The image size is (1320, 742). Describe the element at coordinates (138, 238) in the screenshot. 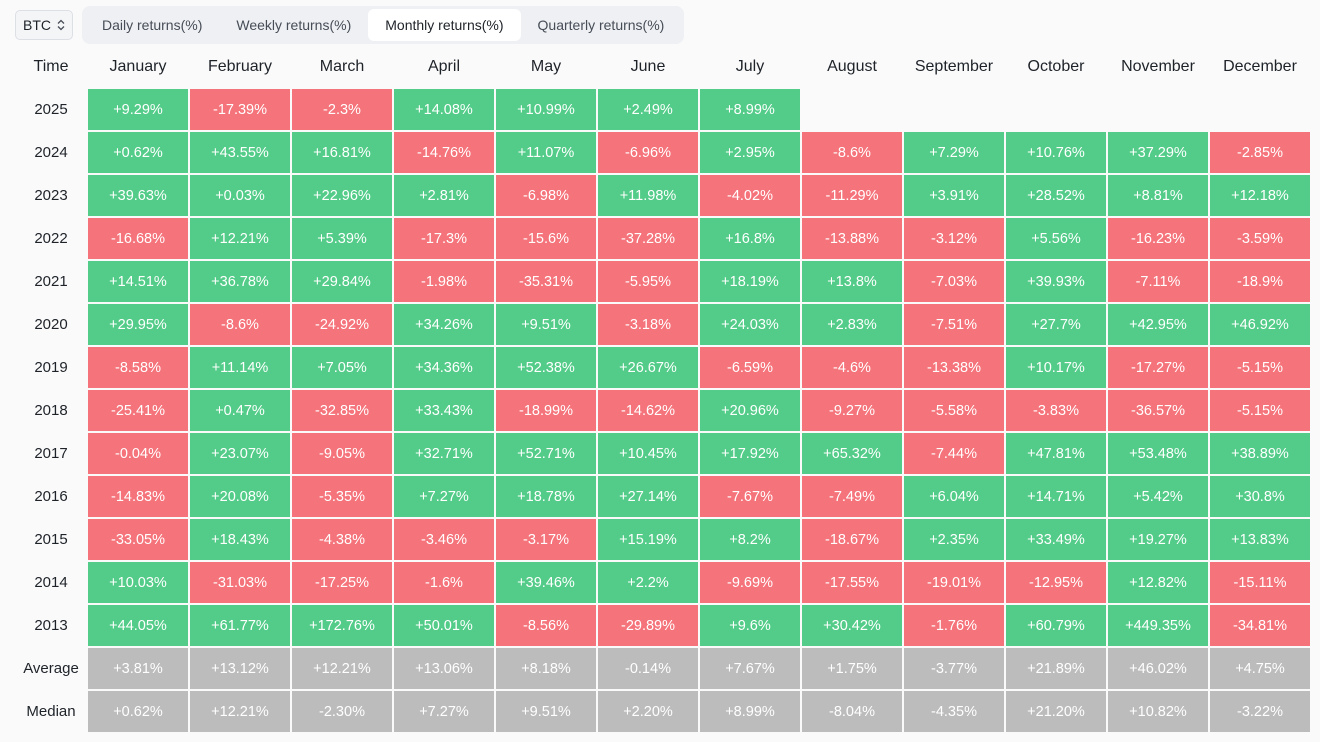

I see `return-cell: -16.68%` at that location.